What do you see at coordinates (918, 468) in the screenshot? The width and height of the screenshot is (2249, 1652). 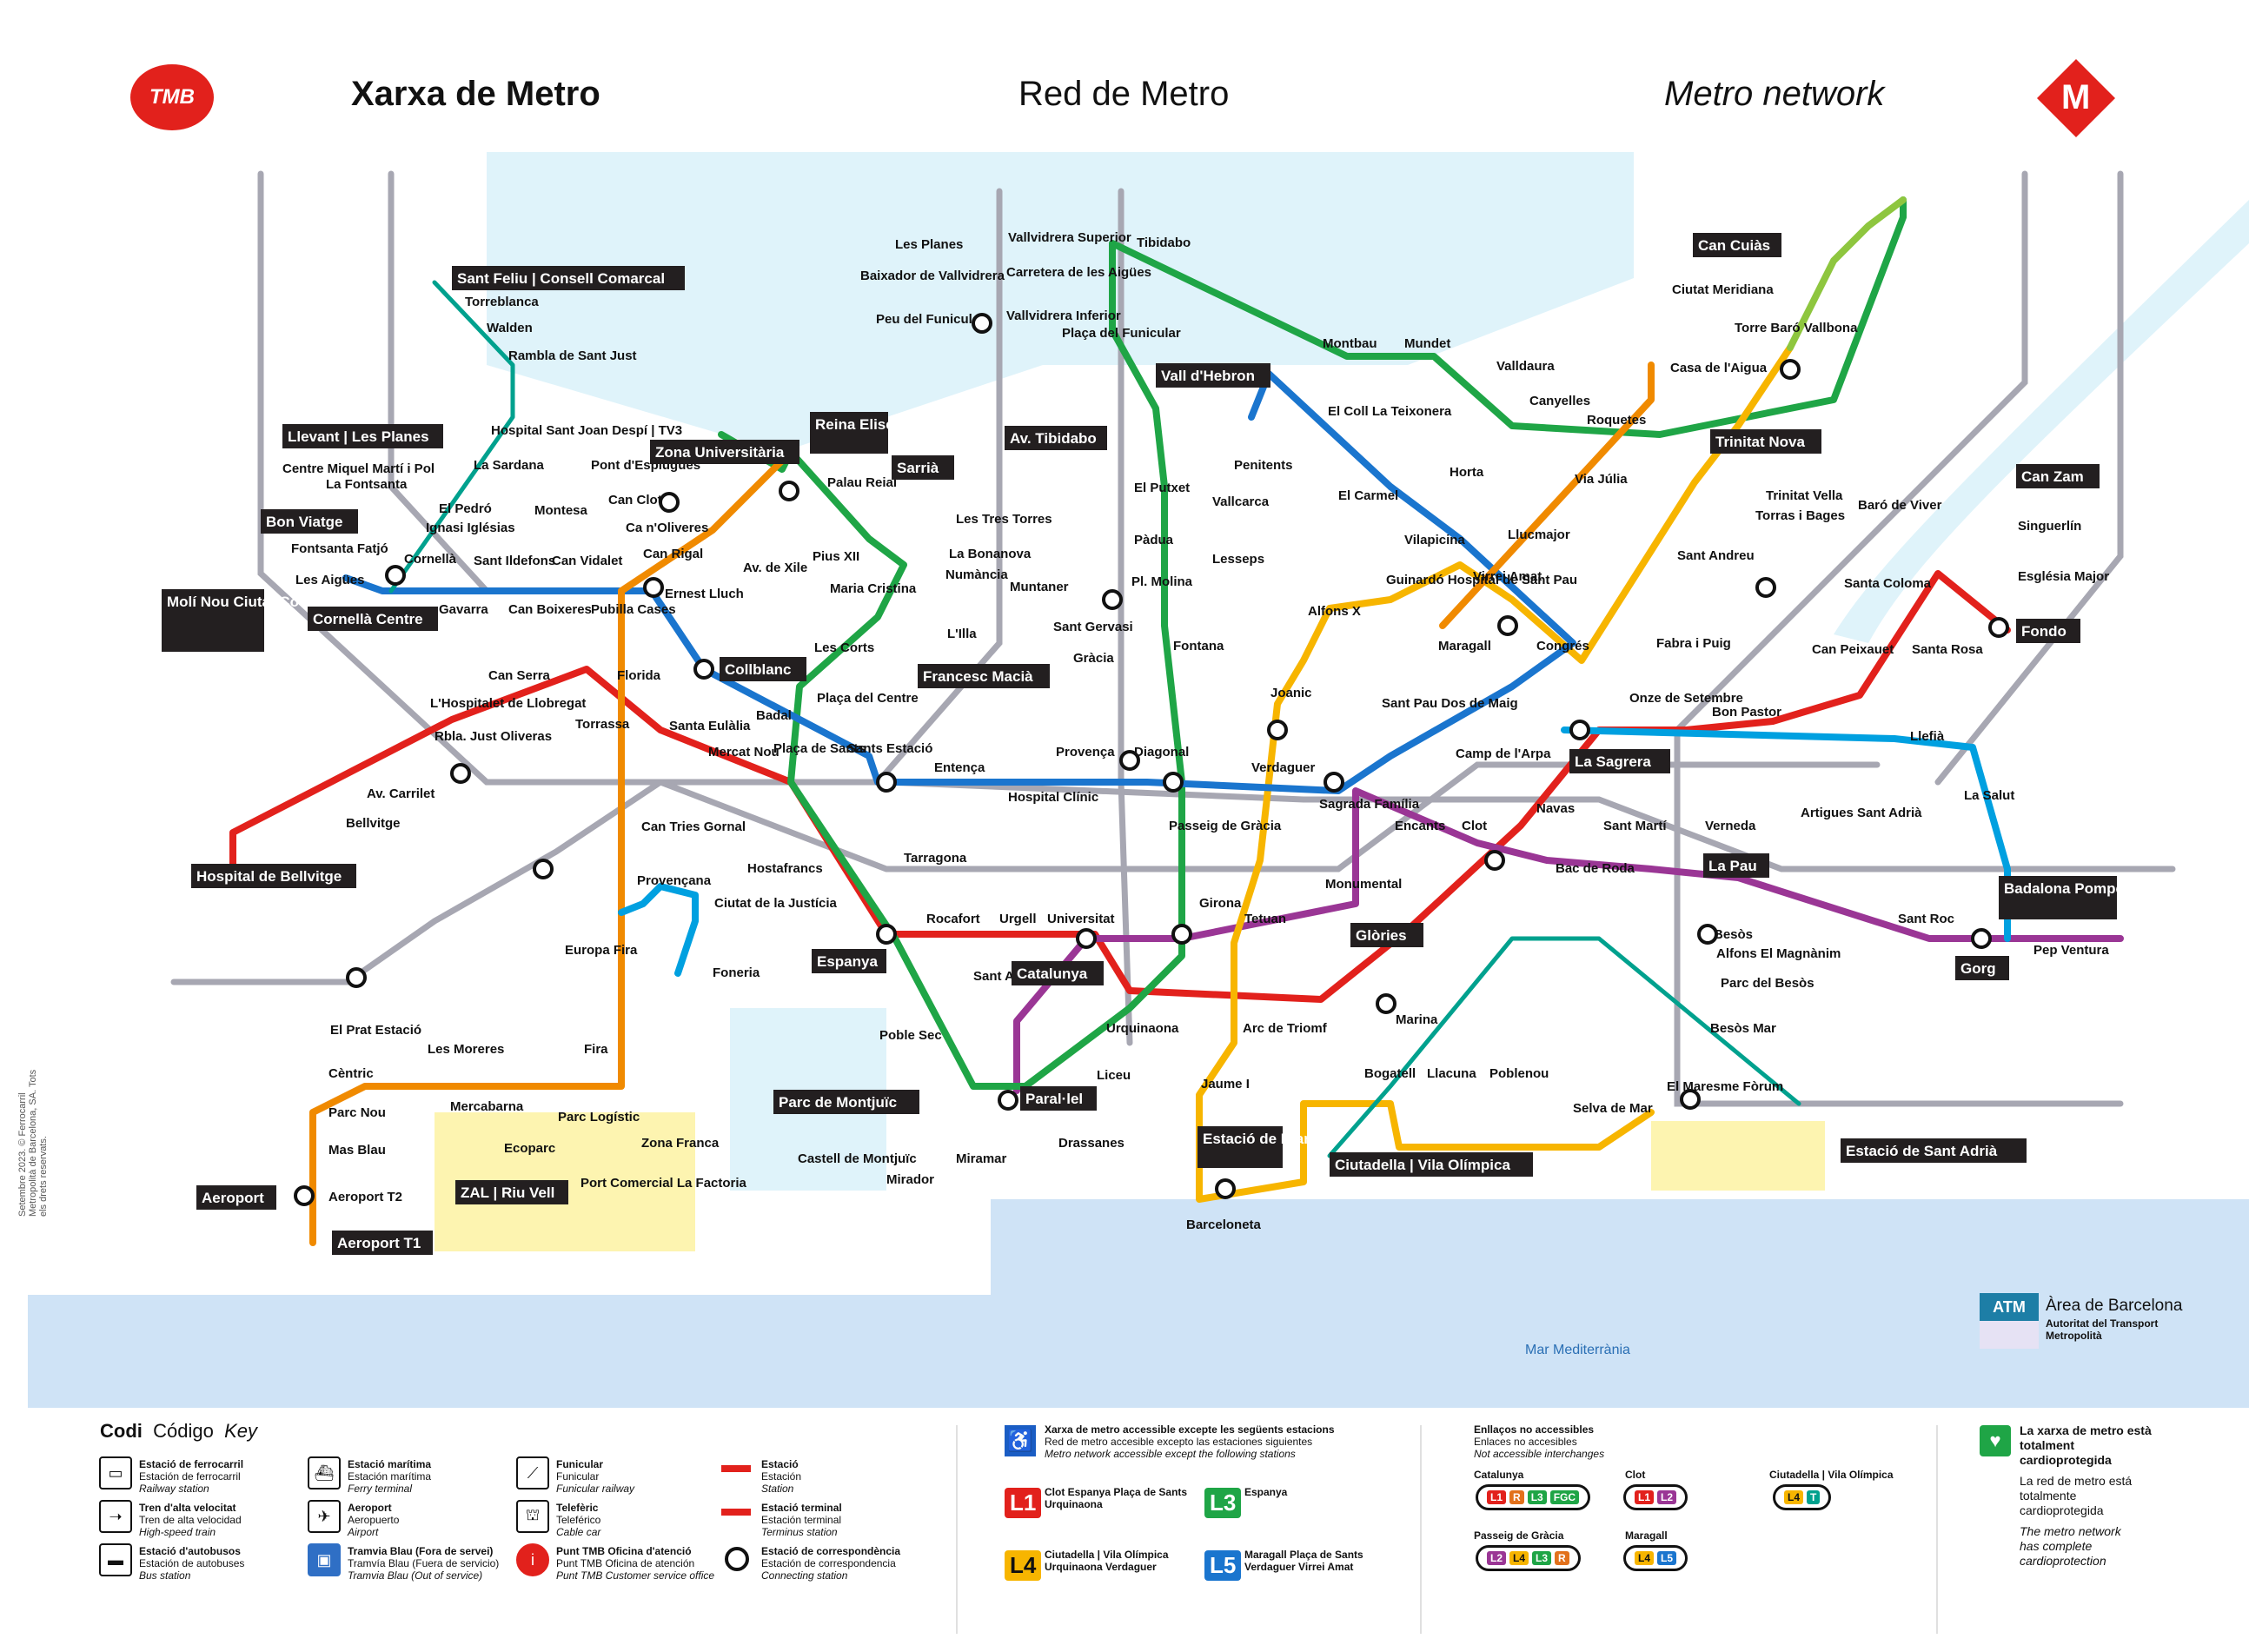 I see `boxed-label: Sarrià` at bounding box center [918, 468].